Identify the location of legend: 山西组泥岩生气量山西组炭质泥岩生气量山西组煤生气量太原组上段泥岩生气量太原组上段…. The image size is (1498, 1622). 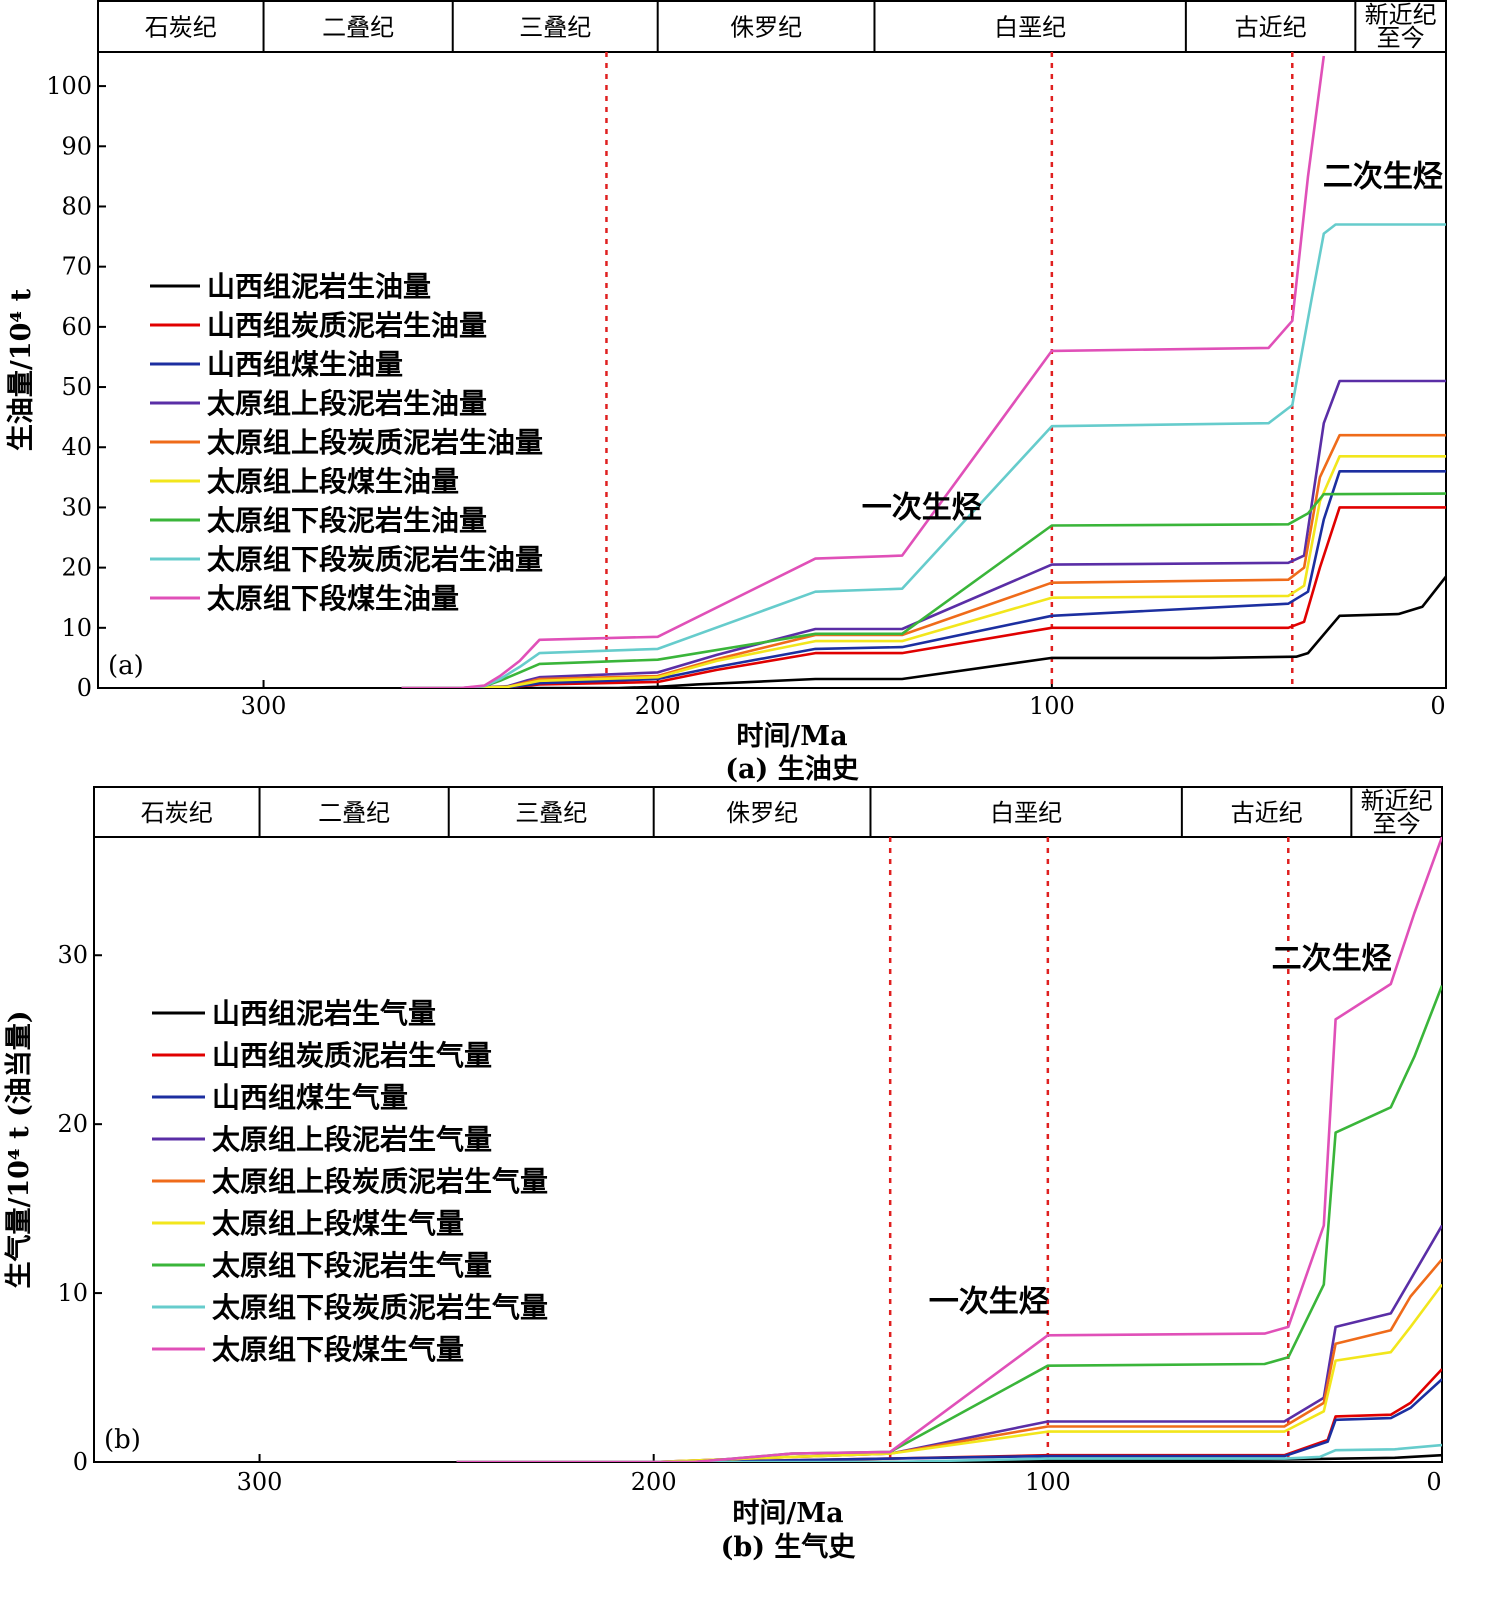
(350, 1181).